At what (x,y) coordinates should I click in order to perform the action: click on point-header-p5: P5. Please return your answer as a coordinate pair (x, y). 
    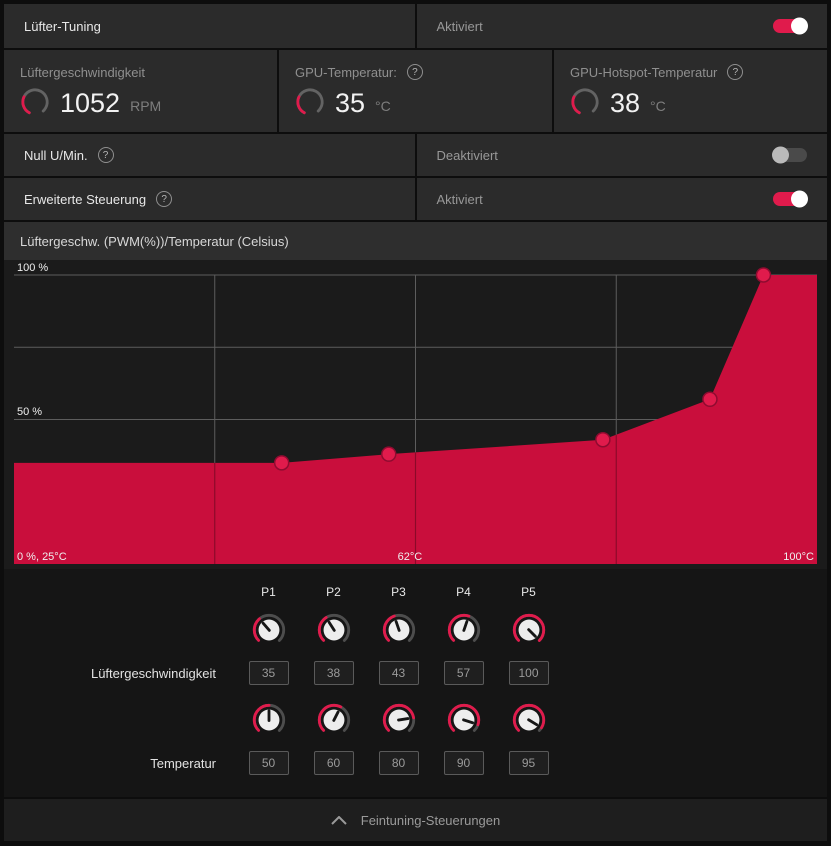
    Looking at the image, I should click on (528, 592).